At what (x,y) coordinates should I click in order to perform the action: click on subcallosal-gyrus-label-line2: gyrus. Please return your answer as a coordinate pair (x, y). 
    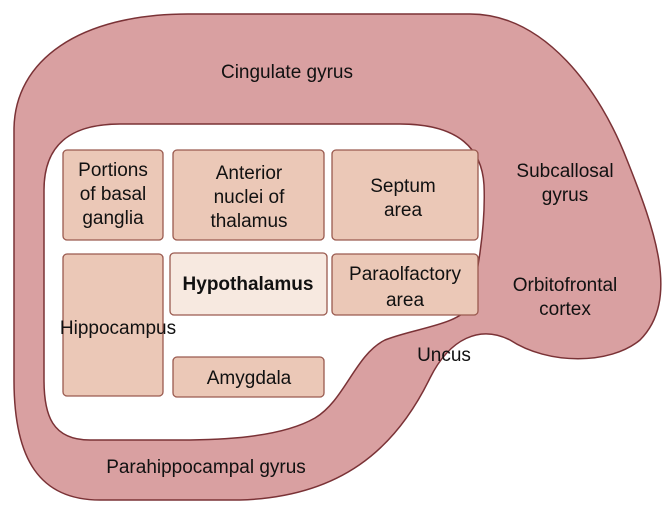
    Looking at the image, I should click on (565, 195).